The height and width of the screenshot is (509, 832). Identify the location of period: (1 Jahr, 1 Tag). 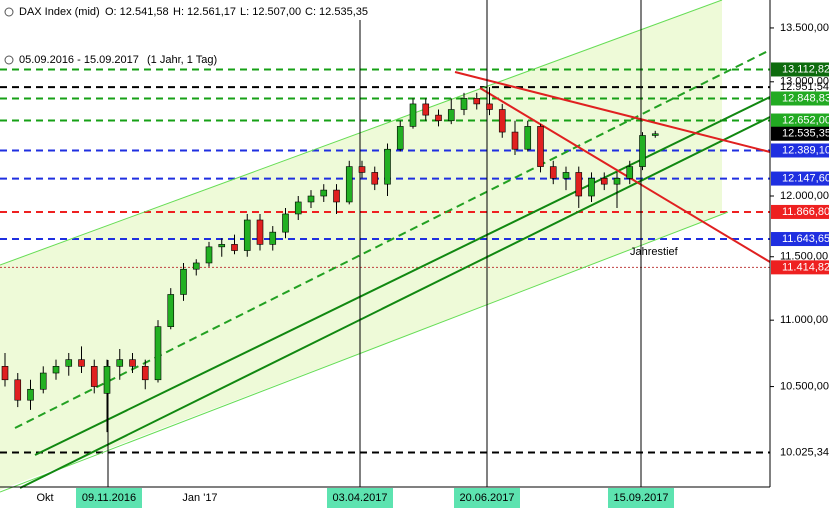
(182, 60).